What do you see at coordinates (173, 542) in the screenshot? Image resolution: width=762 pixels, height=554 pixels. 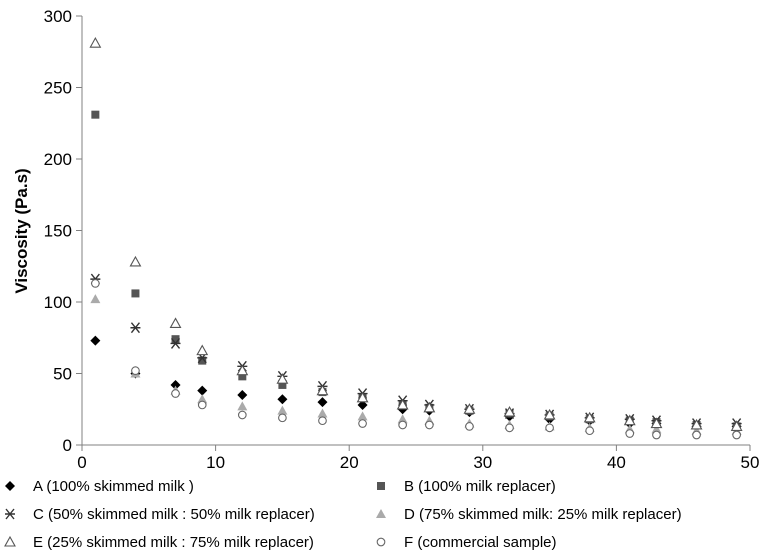 I see `legend-label: E (25% skimmed milk : 75% milk replacer)` at bounding box center [173, 542].